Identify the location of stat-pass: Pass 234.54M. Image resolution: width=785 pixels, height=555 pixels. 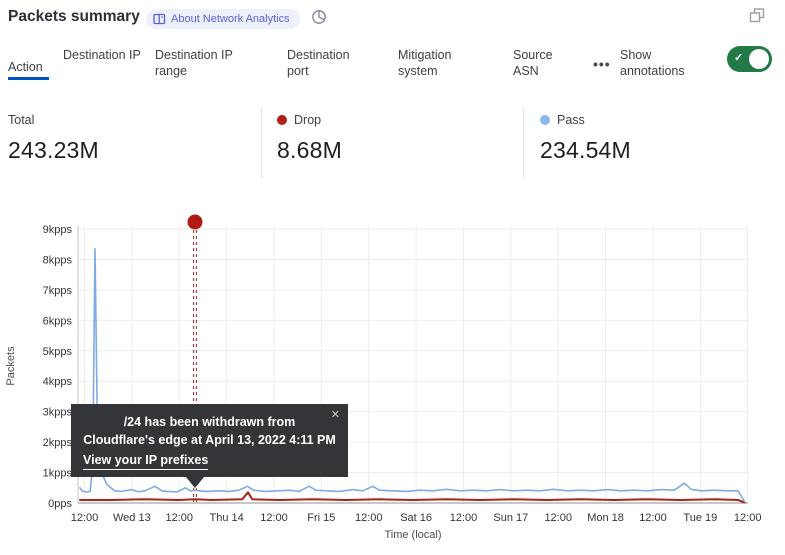
(585, 138).